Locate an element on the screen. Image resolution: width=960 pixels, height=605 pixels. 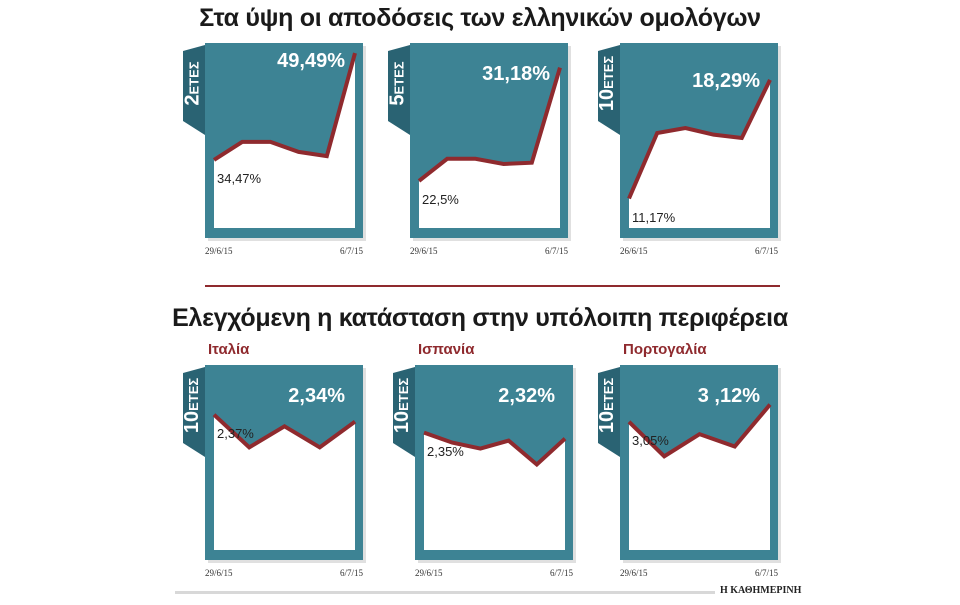
footer-line is located at coordinates (445, 592).